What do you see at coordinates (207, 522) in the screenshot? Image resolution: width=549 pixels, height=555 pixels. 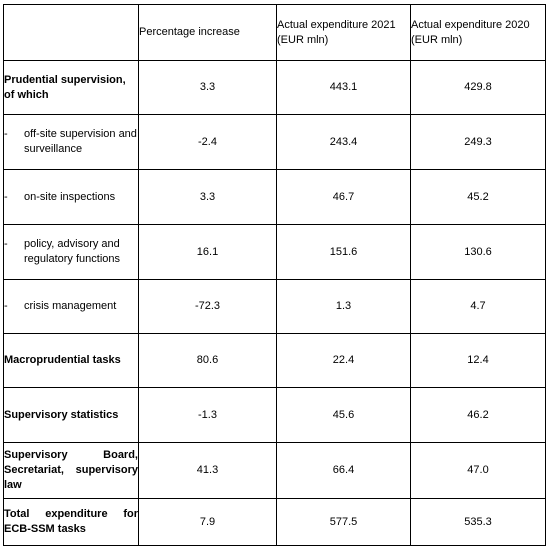 I see `percentage-increase-cell: 7.9` at bounding box center [207, 522].